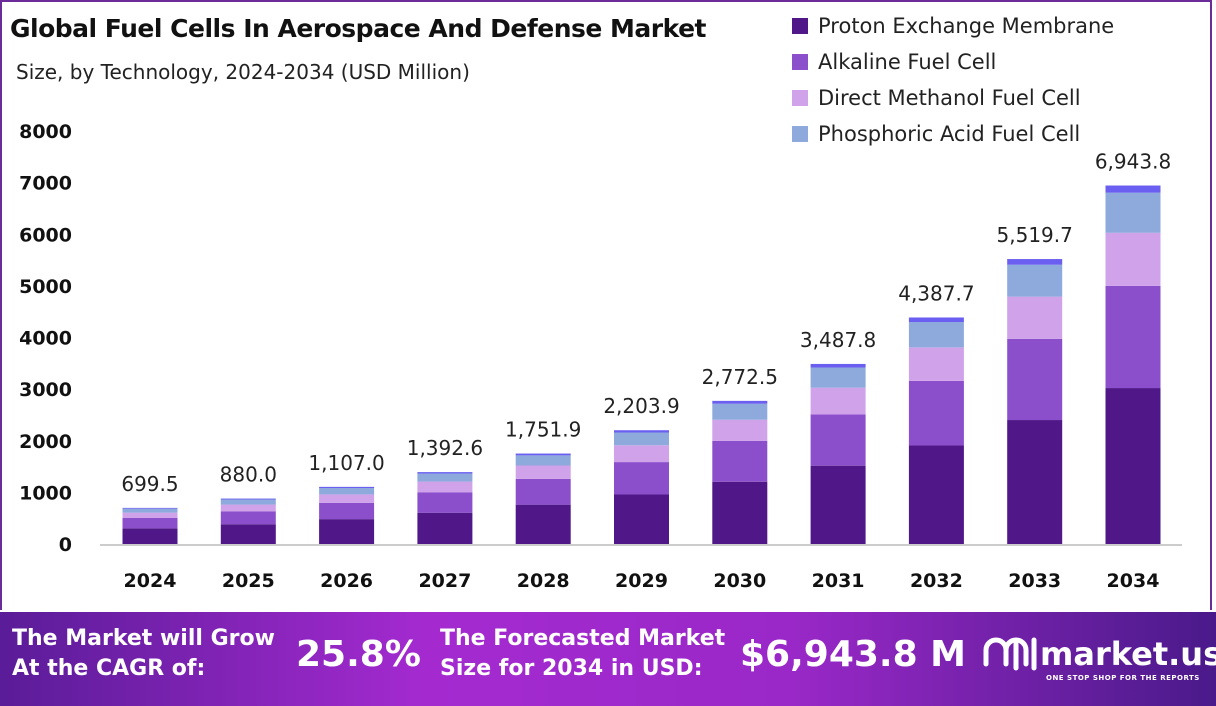  I want to click on bar-total-label: 5,519.7, so click(1035, 235).